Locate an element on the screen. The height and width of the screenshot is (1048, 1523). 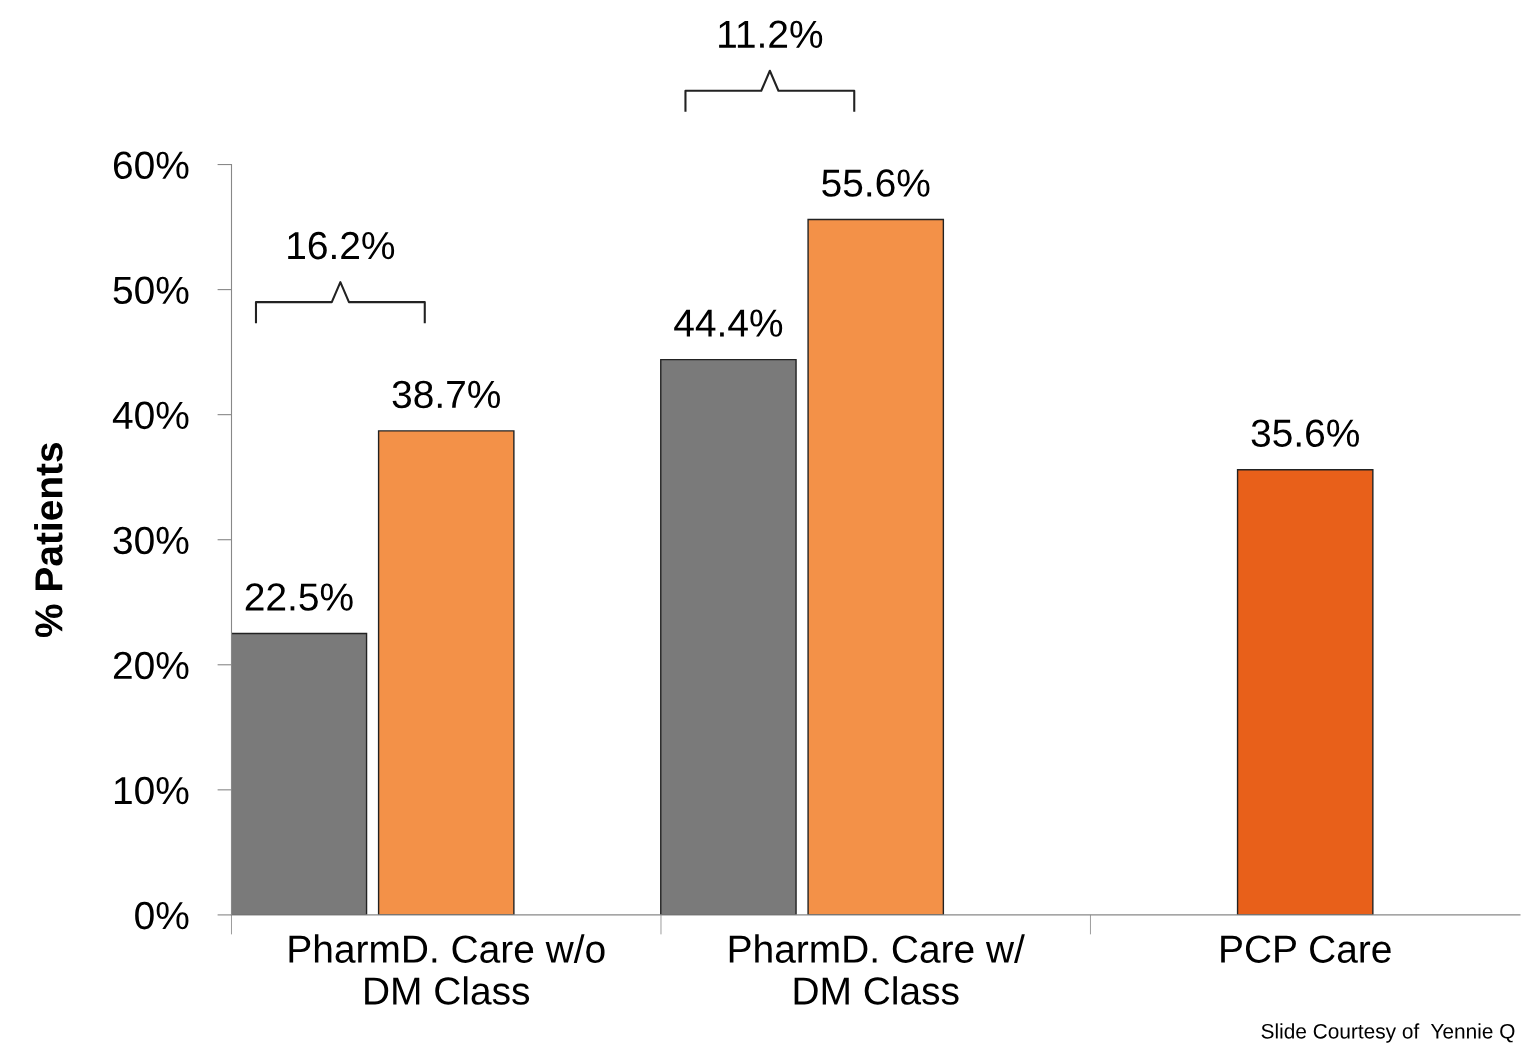
y-tick-label: 50% is located at coordinates (151, 290).